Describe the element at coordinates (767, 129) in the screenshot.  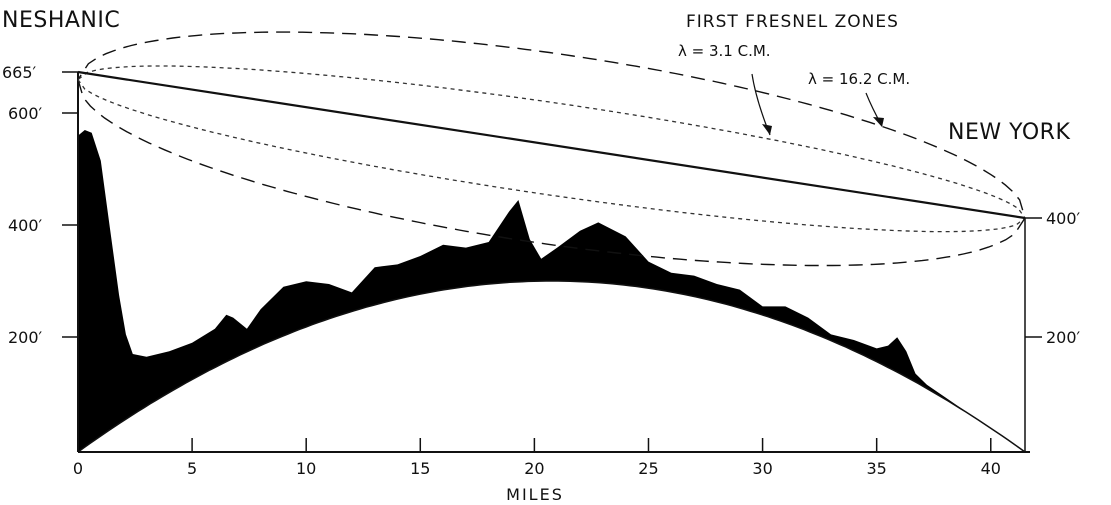
I see `arrow-3cm-head` at that location.